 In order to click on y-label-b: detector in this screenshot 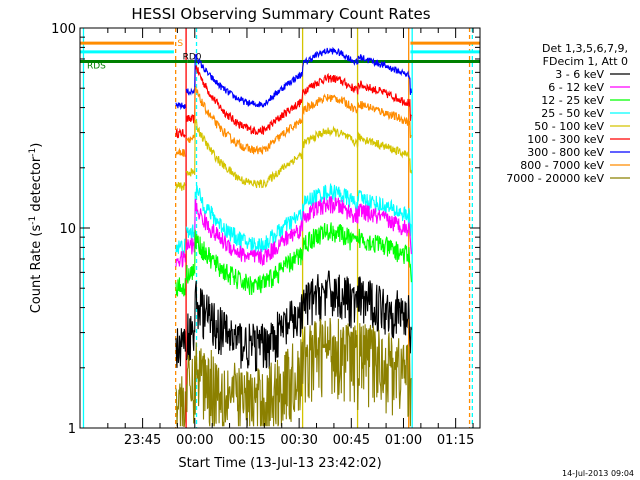, I will do `click(36, 186)`.